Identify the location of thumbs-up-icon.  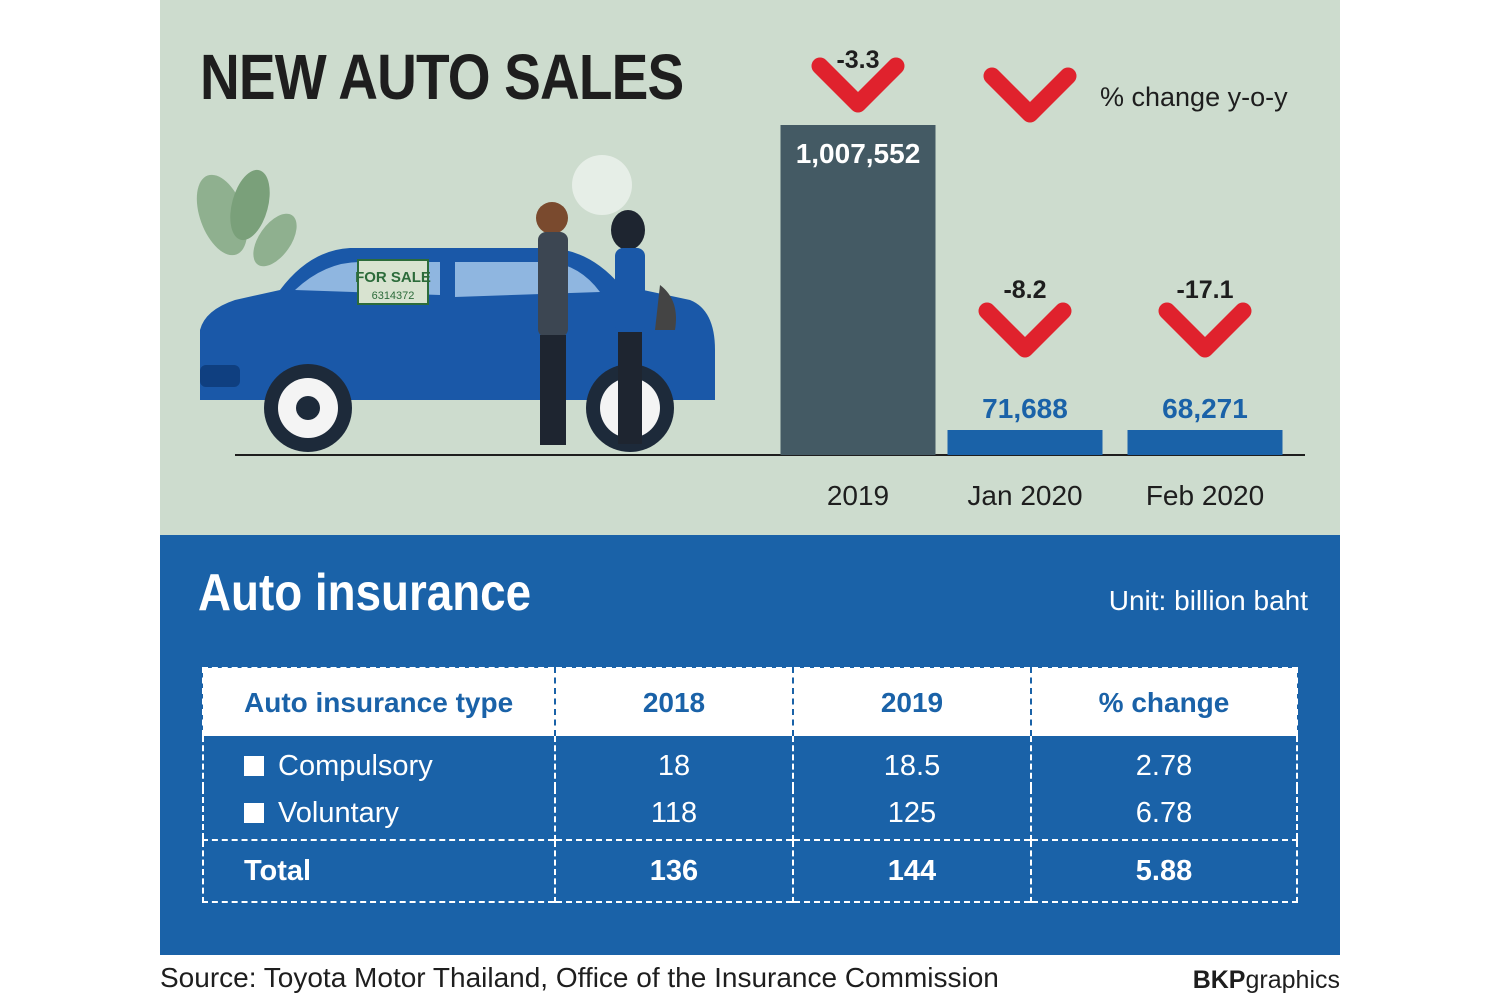
(602, 185).